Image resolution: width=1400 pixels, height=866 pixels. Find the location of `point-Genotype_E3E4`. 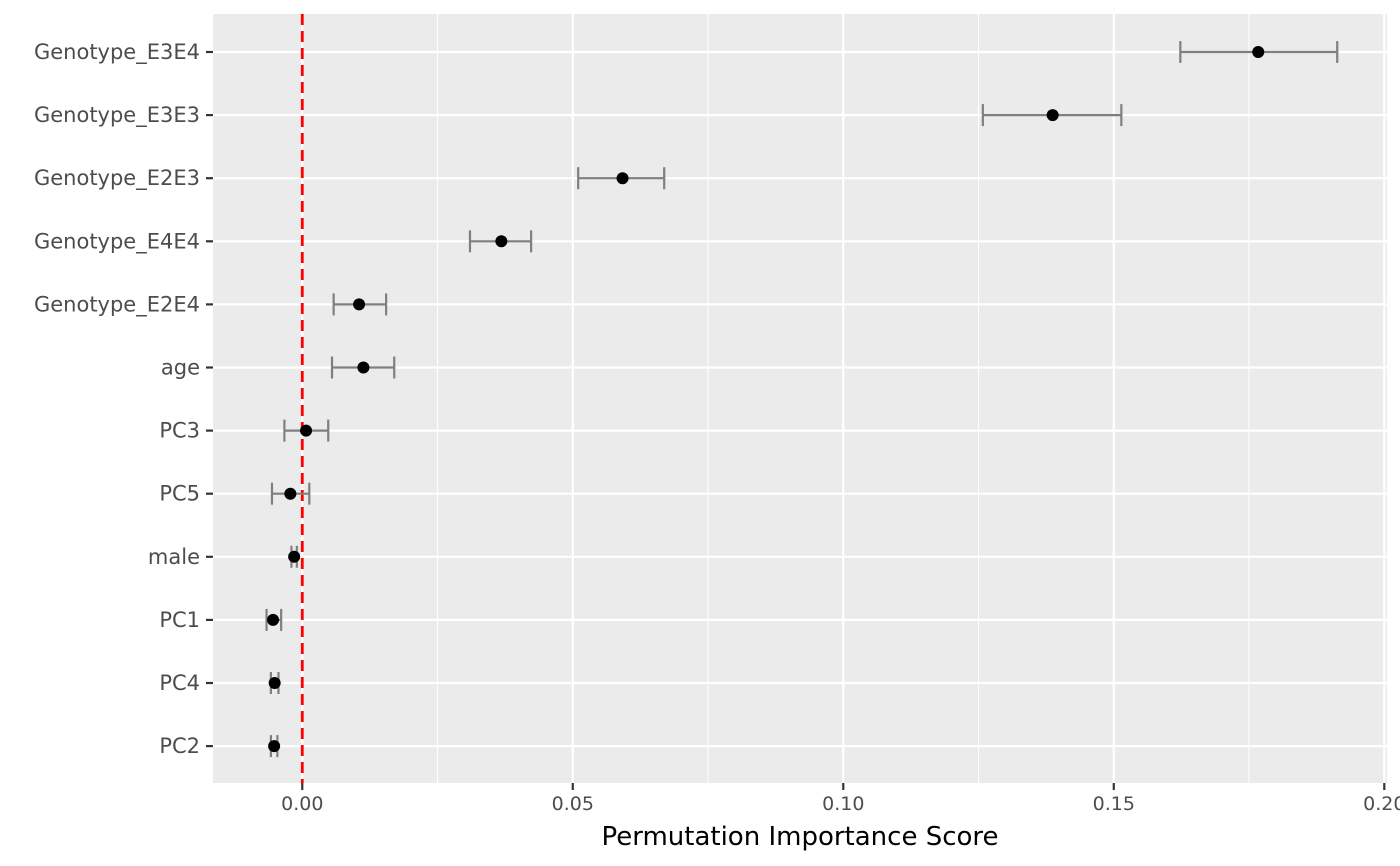

point-Genotype_E3E4 is located at coordinates (1258, 52).